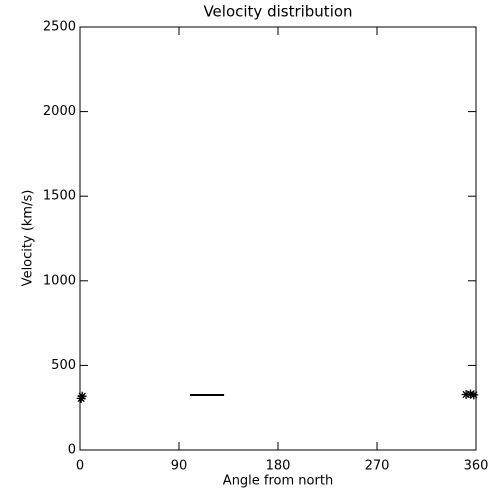 The width and height of the screenshot is (500, 500). What do you see at coordinates (28, 238) in the screenshot?
I see `y-axis-label: Velocity (km/s)` at bounding box center [28, 238].